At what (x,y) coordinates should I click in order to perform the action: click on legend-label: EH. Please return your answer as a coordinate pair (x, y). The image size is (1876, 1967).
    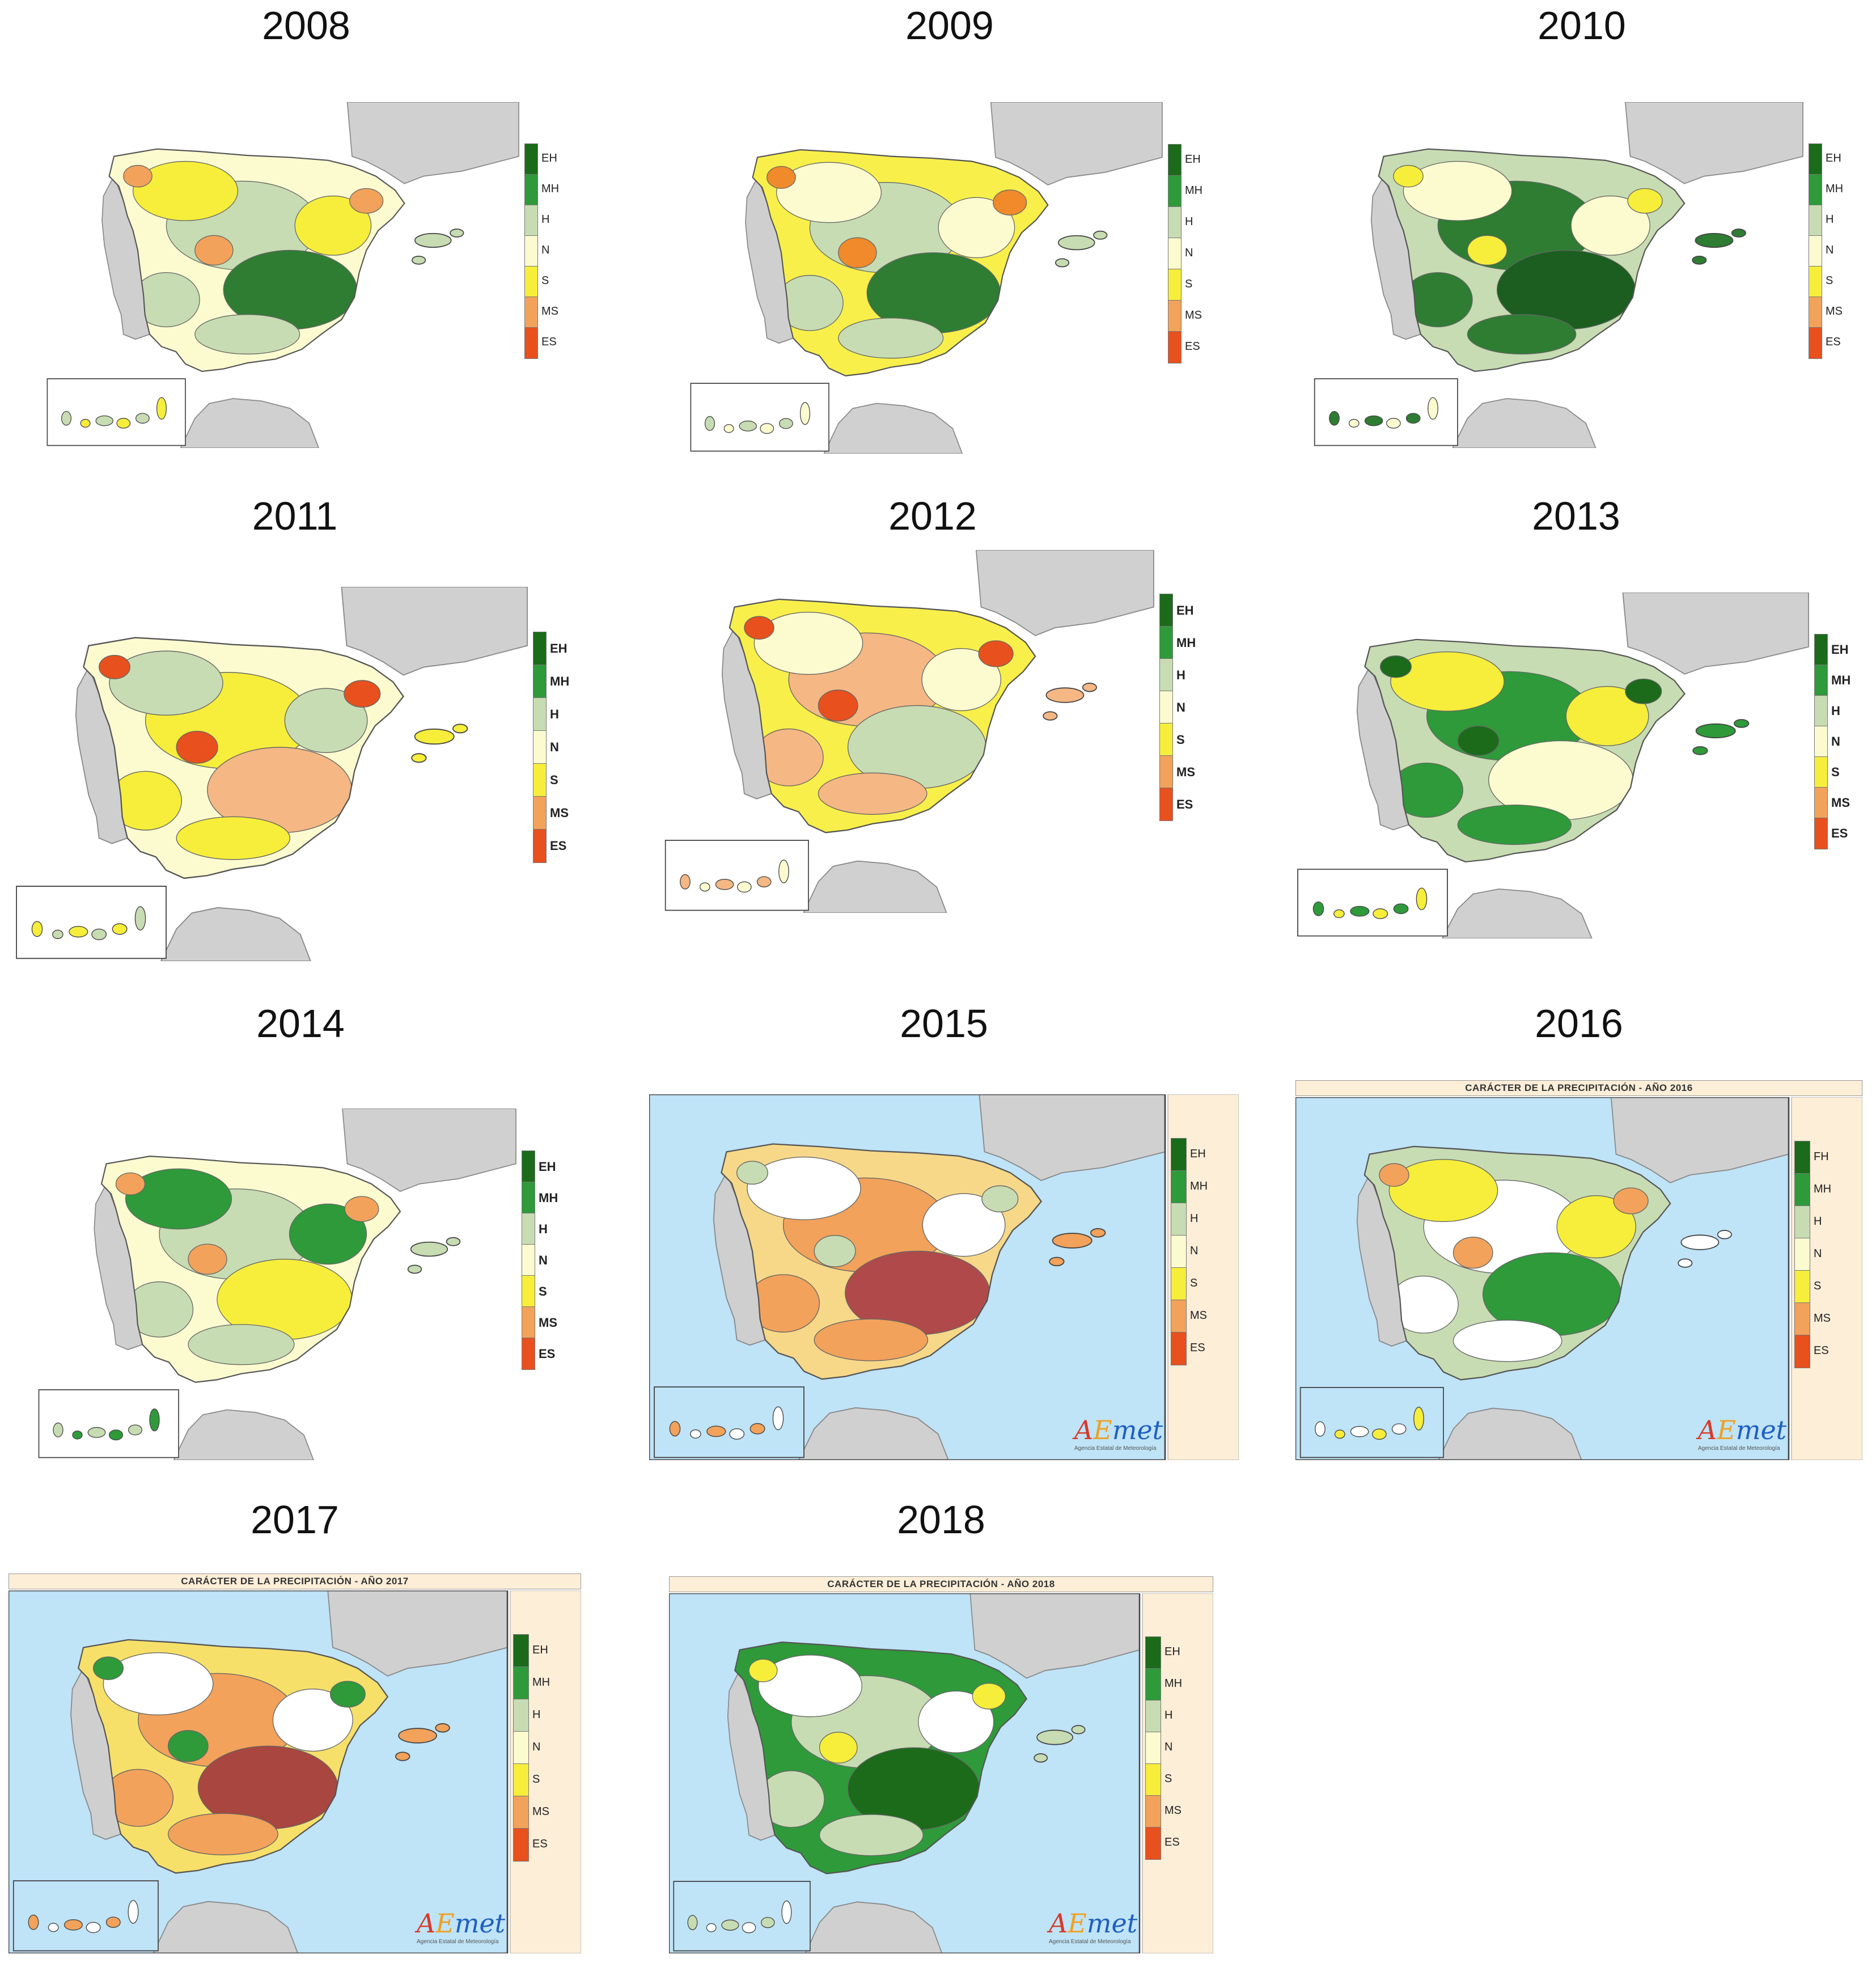
    Looking at the image, I should click on (1193, 159).